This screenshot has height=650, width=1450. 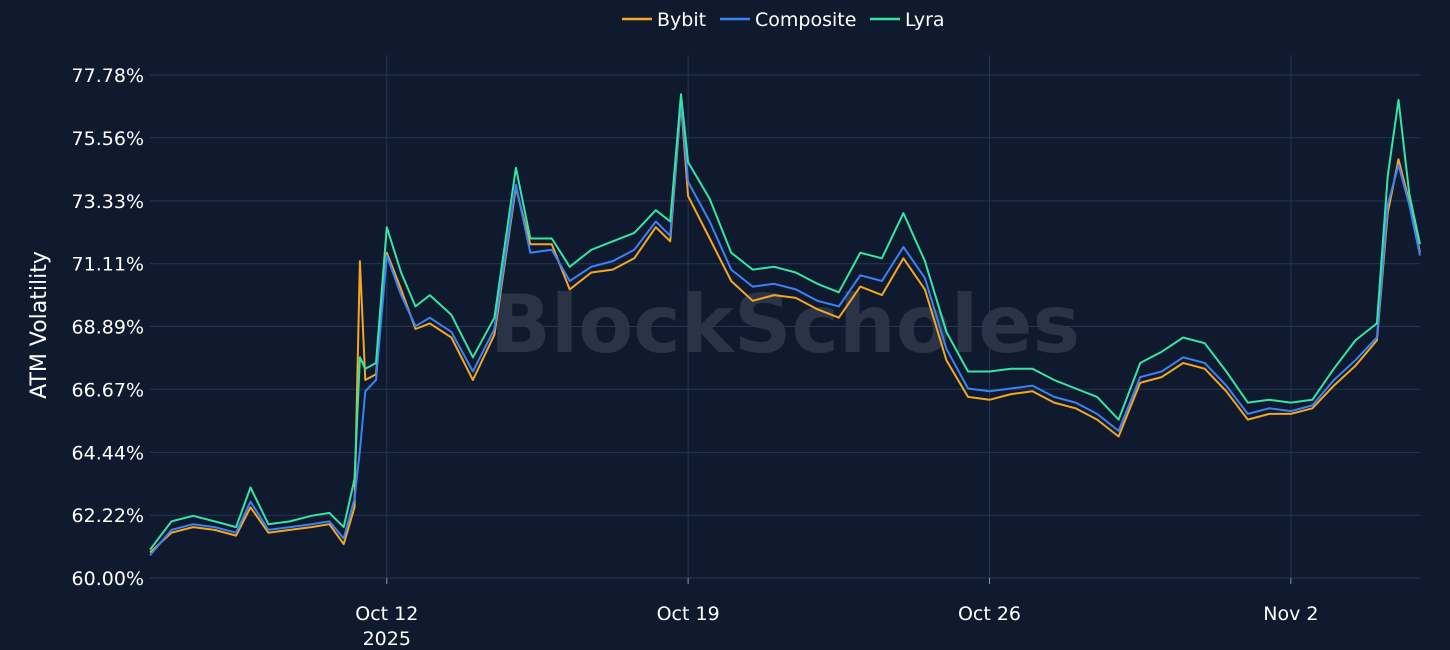 I want to click on y-tick-label: 66.67%, so click(x=108, y=390).